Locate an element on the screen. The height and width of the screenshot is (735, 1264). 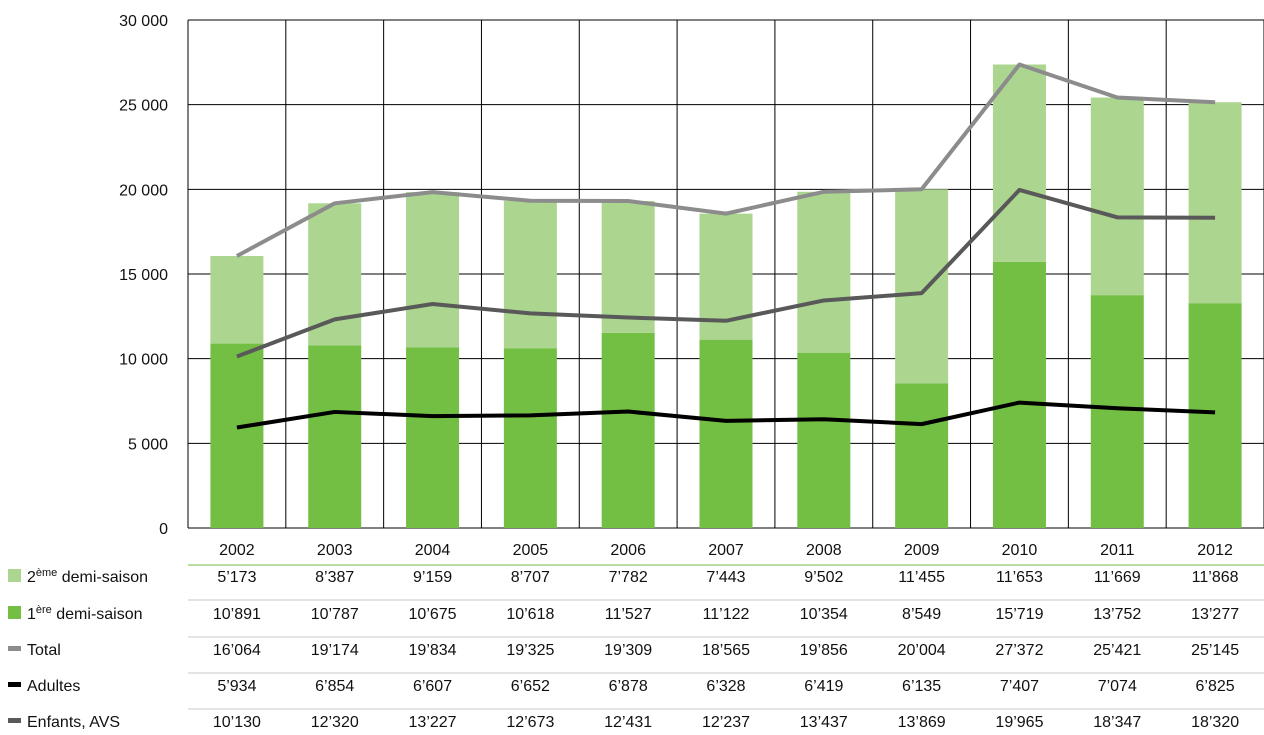
line-adultes is located at coordinates (726, 415).